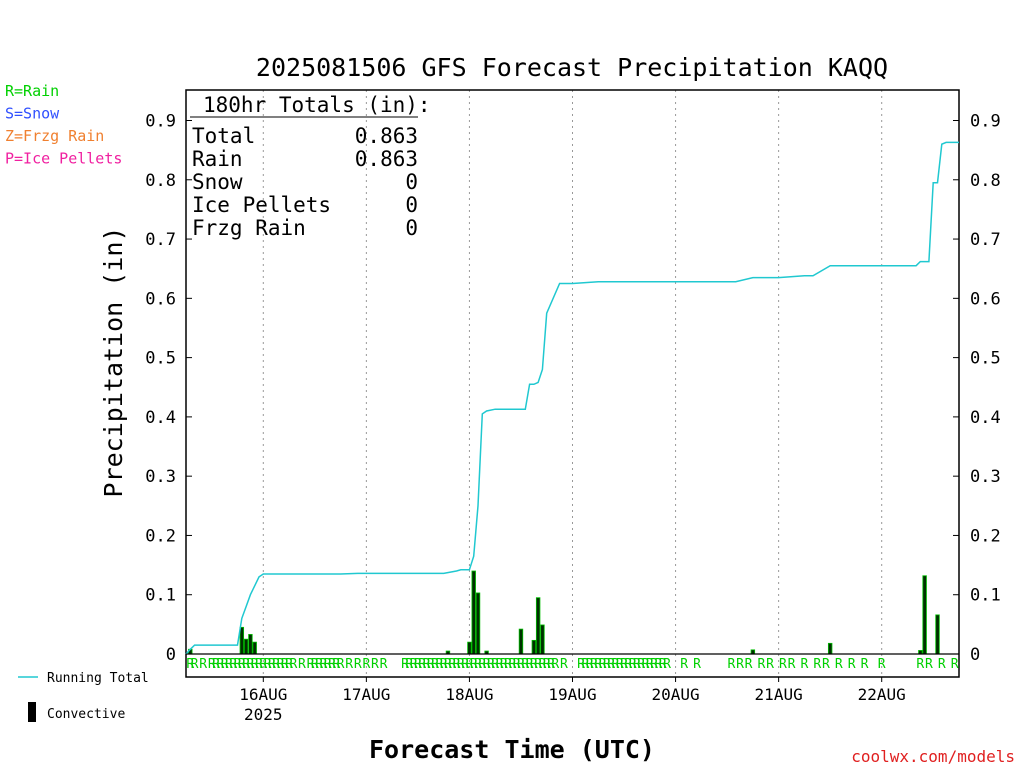 The image size is (1024, 768). I want to click on precip-type-legend-item: P=Ice Pellets, so click(63, 159).